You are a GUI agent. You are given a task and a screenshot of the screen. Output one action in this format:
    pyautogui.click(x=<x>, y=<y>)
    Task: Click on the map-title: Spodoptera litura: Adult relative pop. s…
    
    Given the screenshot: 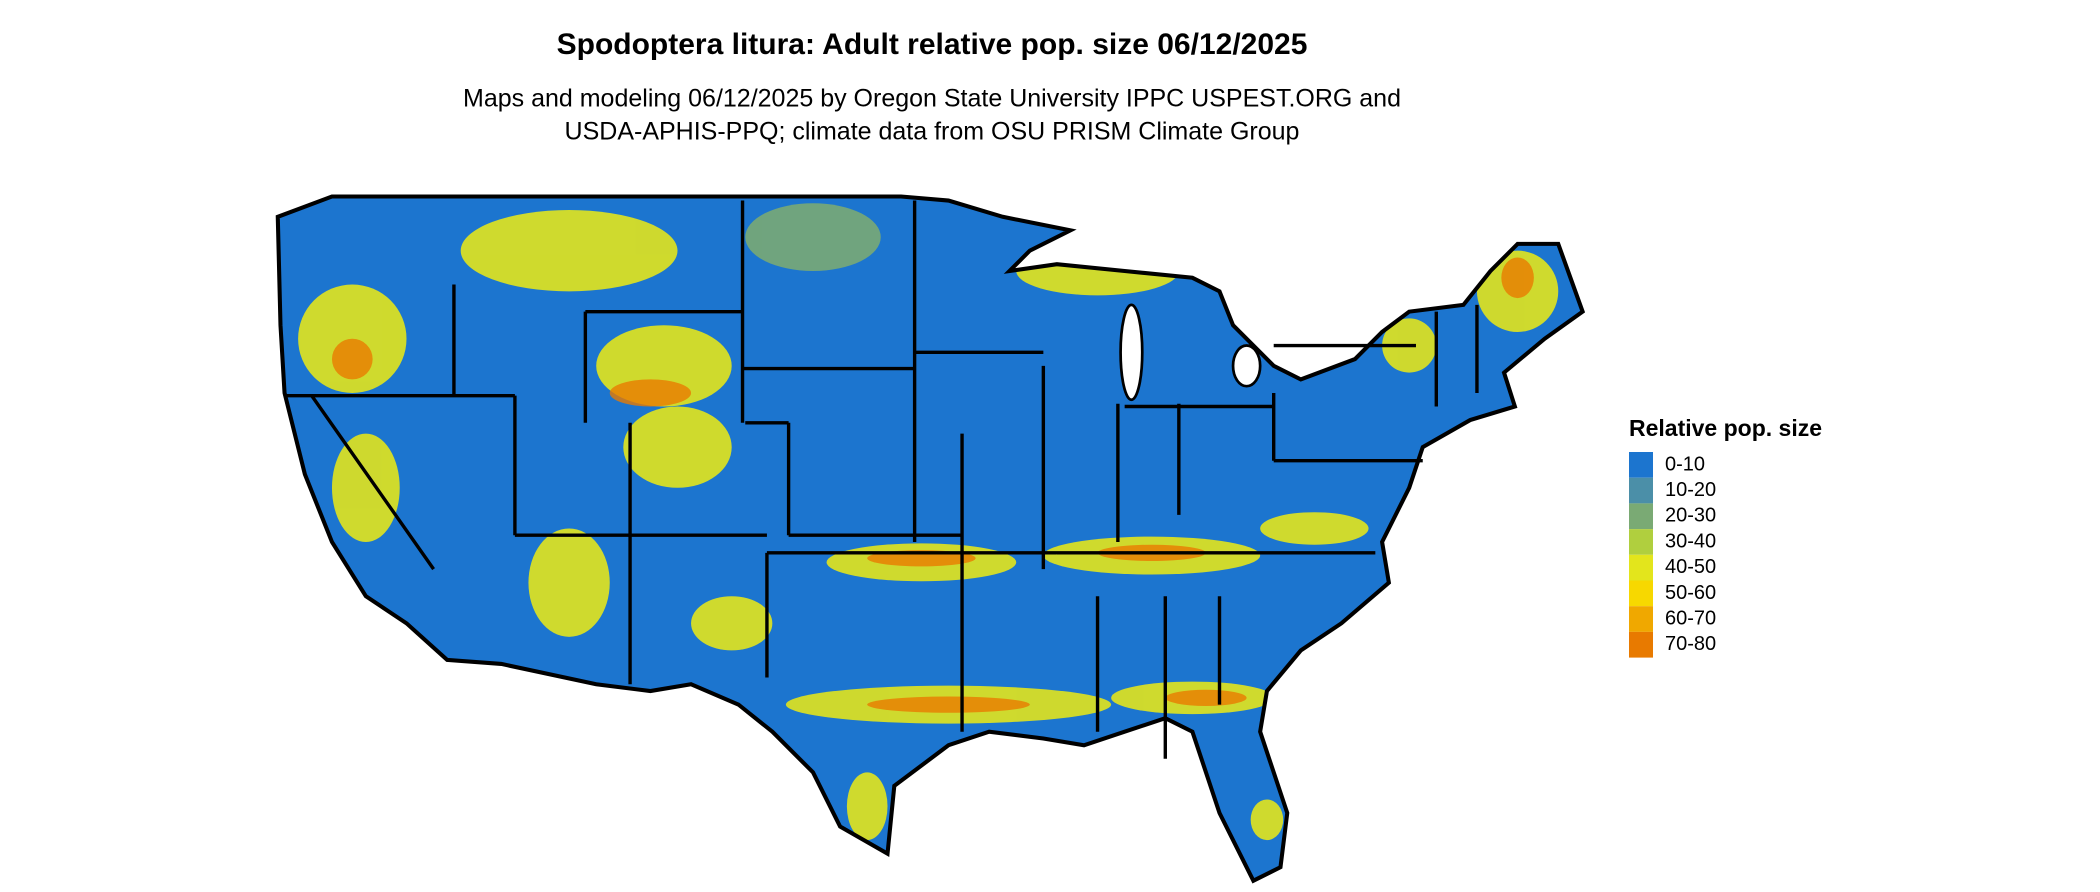 What is the action you would take?
    pyautogui.click(x=932, y=44)
    